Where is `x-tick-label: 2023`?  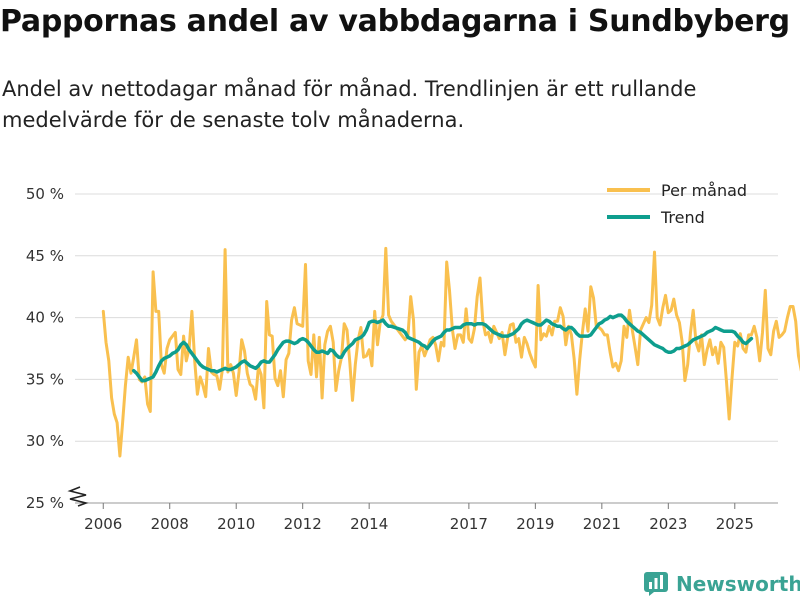
x-tick-label: 2023 is located at coordinates (668, 524).